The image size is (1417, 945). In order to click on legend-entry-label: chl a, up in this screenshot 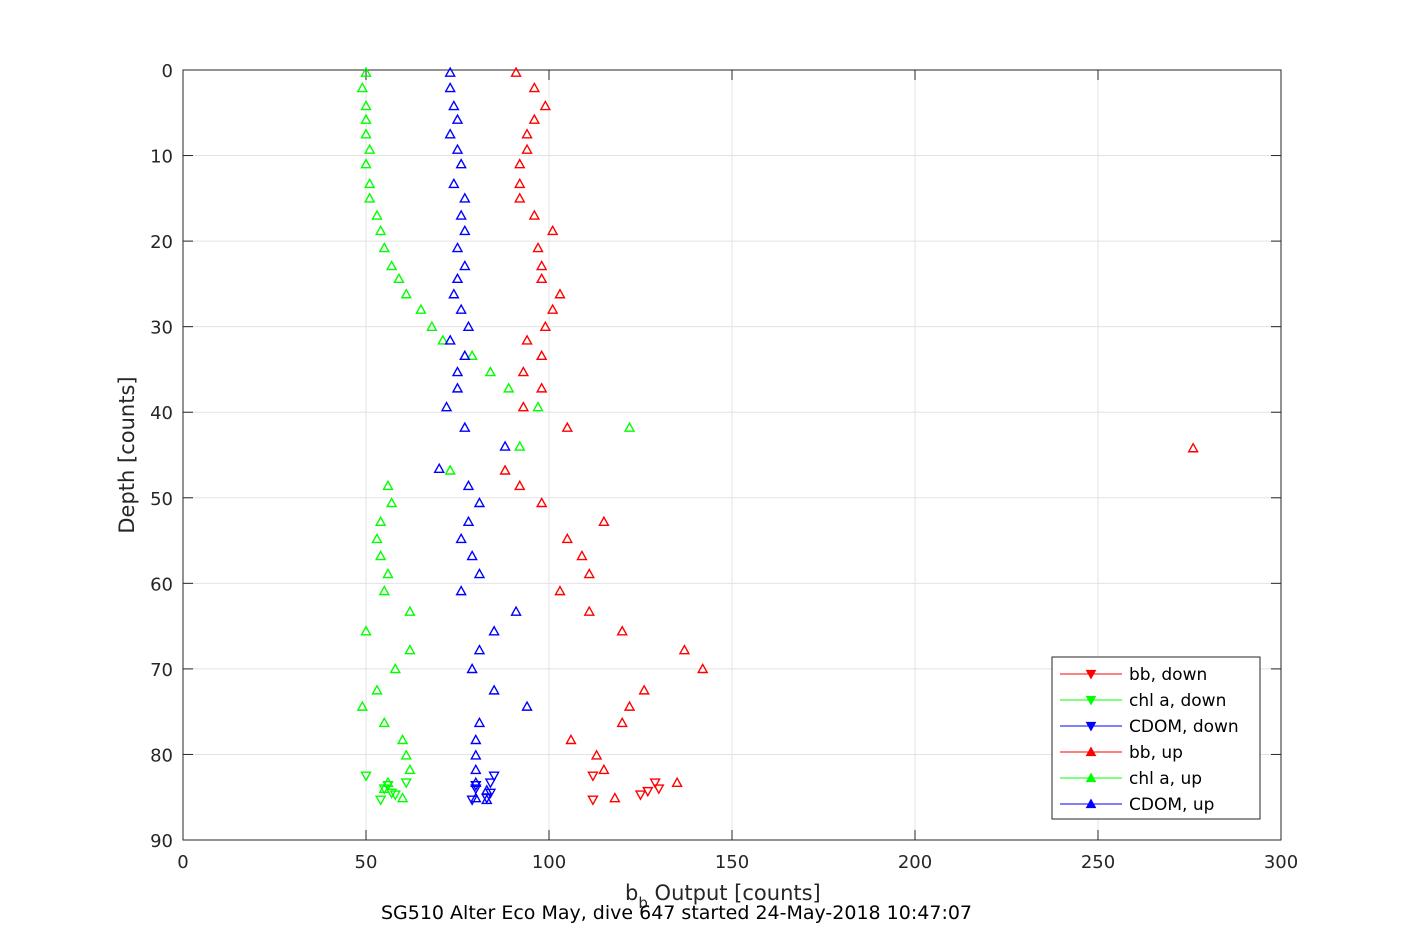, I will do `click(1165, 779)`.